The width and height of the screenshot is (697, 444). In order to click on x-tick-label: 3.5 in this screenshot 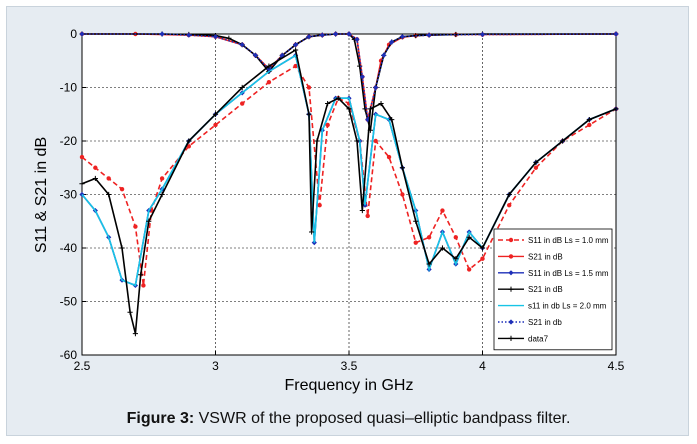, I will do `click(349, 366)`.